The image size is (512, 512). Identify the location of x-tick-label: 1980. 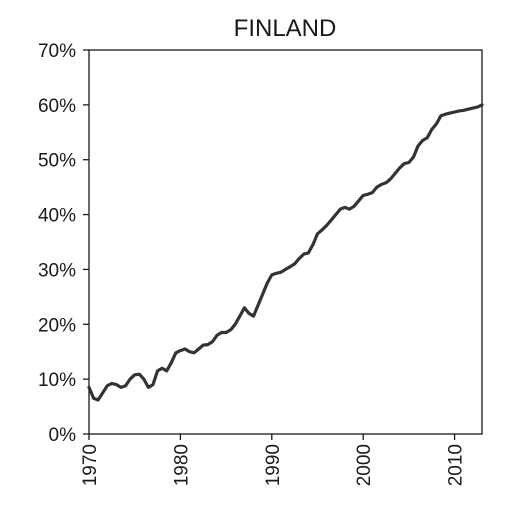
(181, 465).